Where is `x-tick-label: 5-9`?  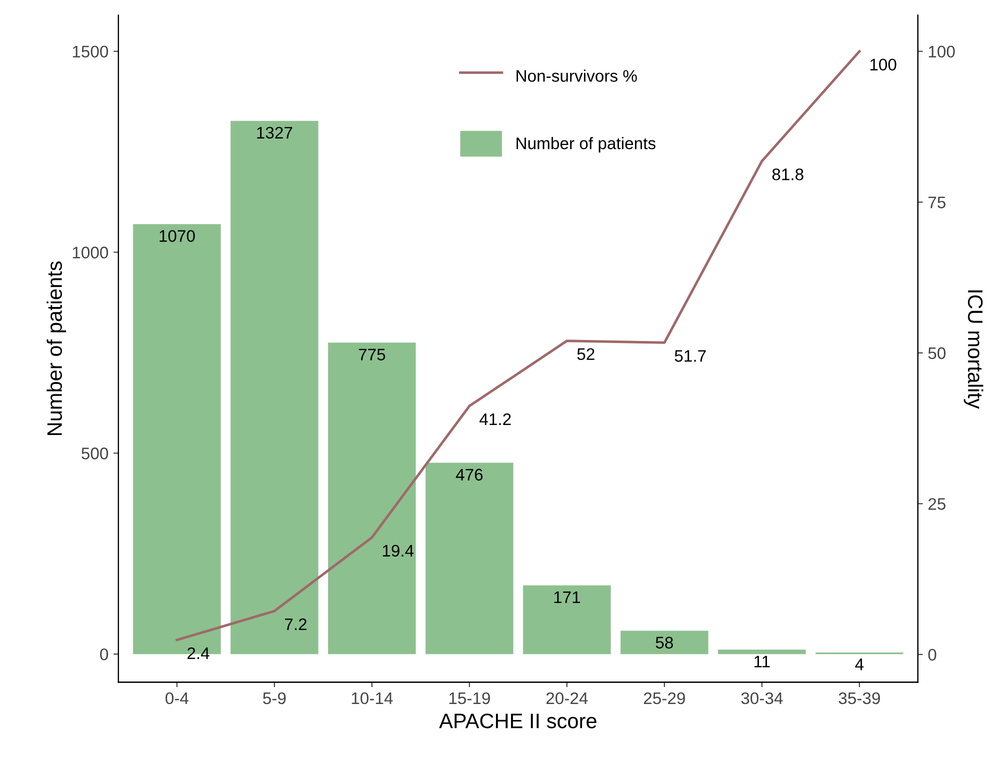
x-tick-label: 5-9 is located at coordinates (274, 698).